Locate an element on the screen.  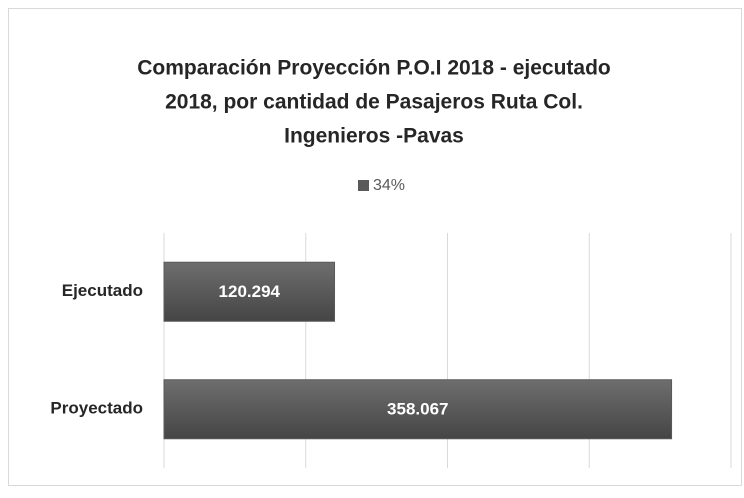
legend-label: 34% is located at coordinates (389, 185).